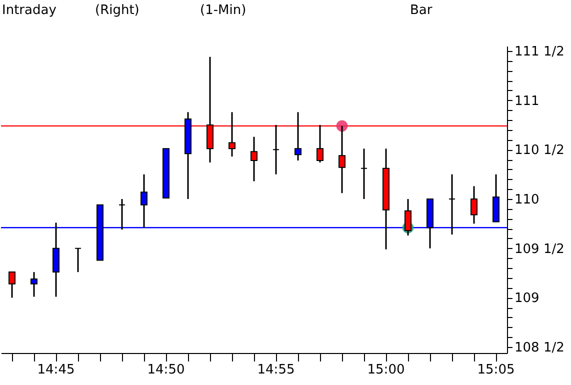 Image resolution: width=571 pixels, height=385 pixels. Describe the element at coordinates (527, 200) in the screenshot. I see `y-tick-label: 110` at that location.